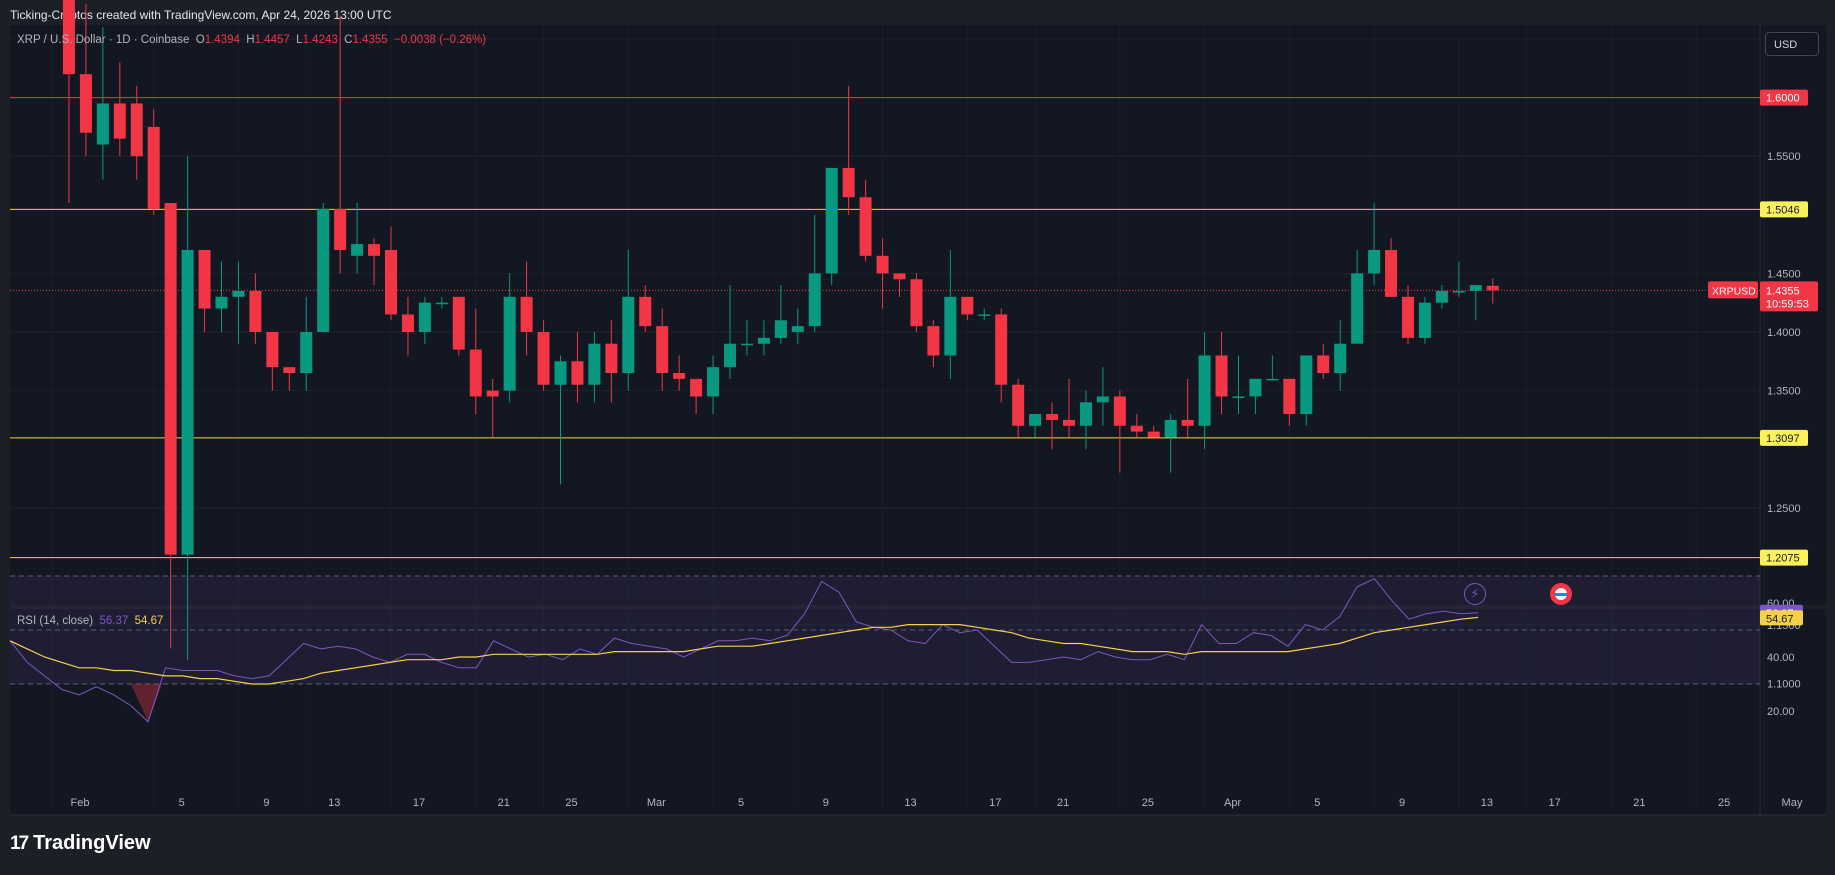  I want to click on rsi-legend: RSI (14, close) 56.37 54.67, so click(90, 621).